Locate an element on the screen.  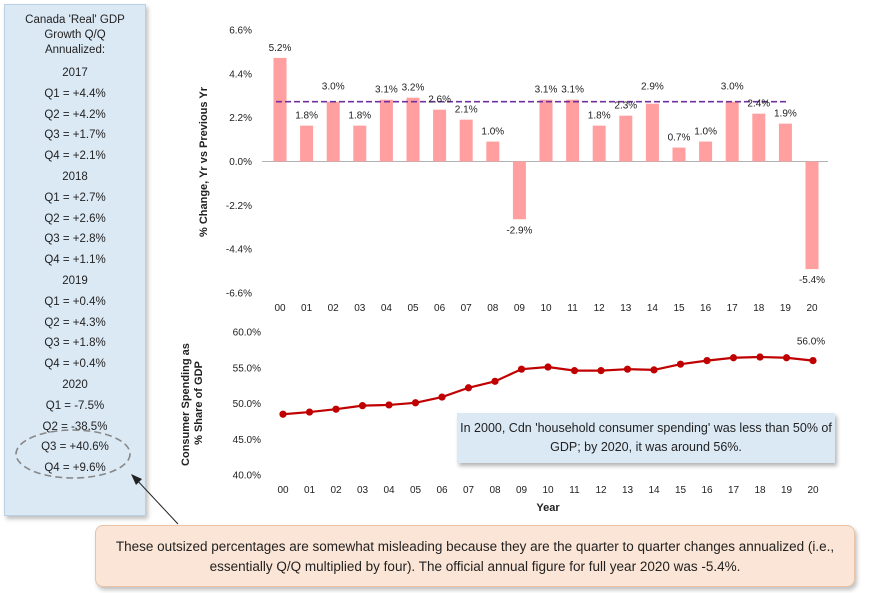
line-x-tick-label: 09 is located at coordinates (522, 490).